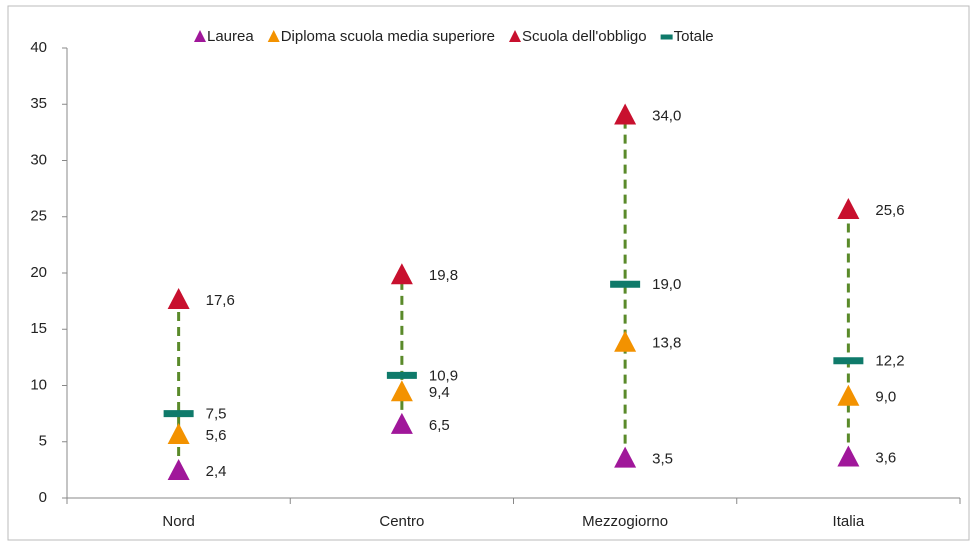 The image size is (977, 546). I want to click on x-tick-label: Italia, so click(849, 521).